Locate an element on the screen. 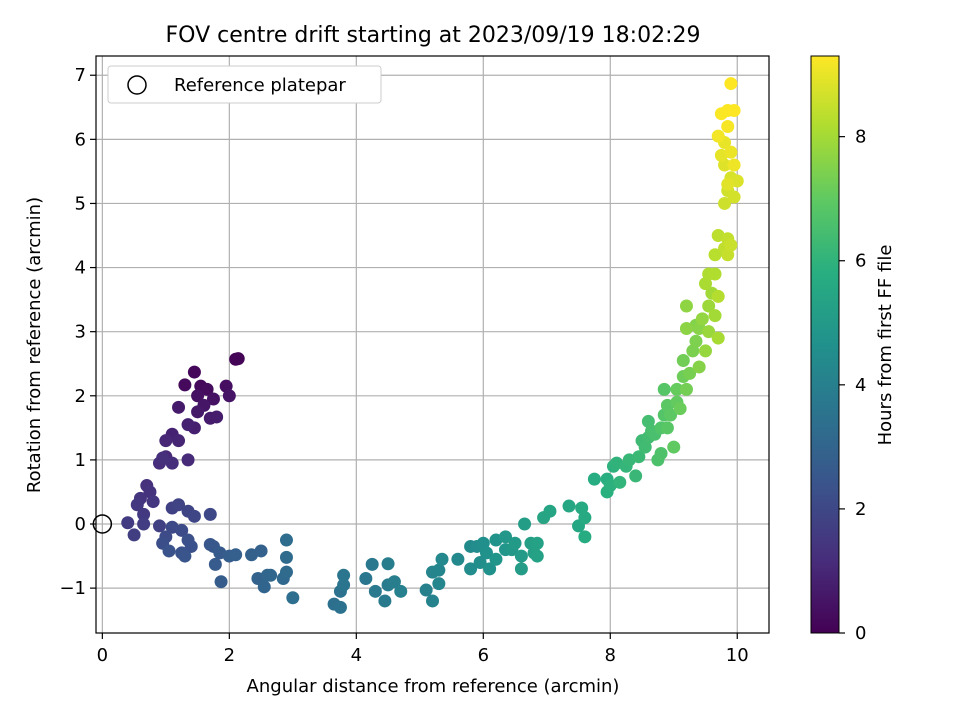 This screenshot has height=724, width=960. x-tick-label: 2 is located at coordinates (229, 655).